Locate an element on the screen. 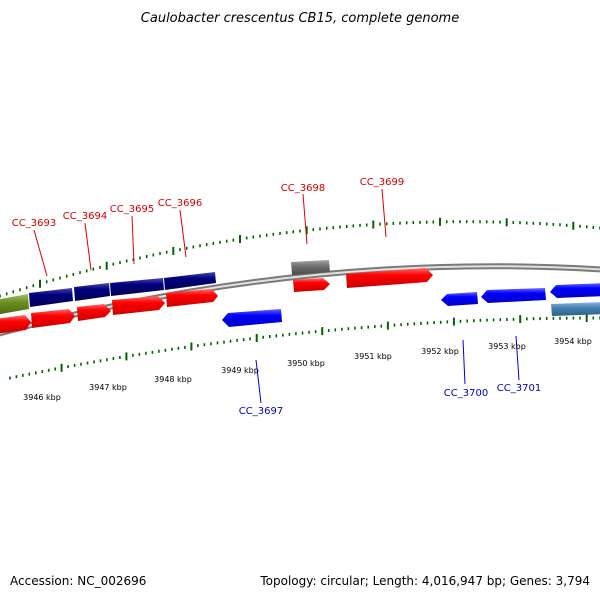 This screenshot has width=600, height=600. steelblue-feature is located at coordinates (575, 309).